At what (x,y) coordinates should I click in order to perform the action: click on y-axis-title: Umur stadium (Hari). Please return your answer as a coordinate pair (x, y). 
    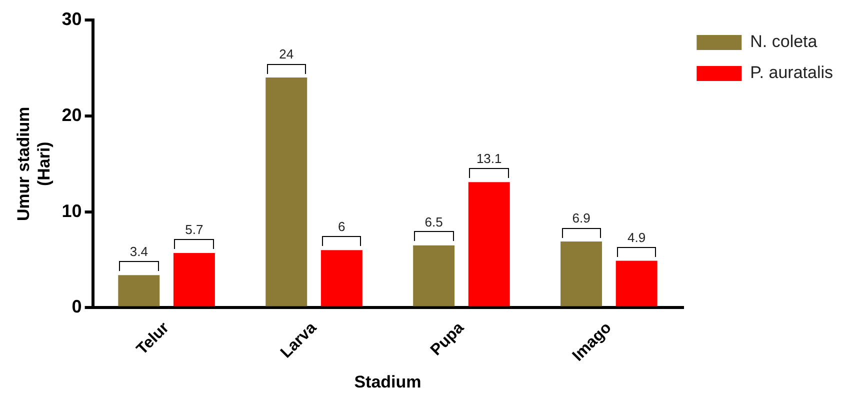
    Looking at the image, I should click on (34, 163).